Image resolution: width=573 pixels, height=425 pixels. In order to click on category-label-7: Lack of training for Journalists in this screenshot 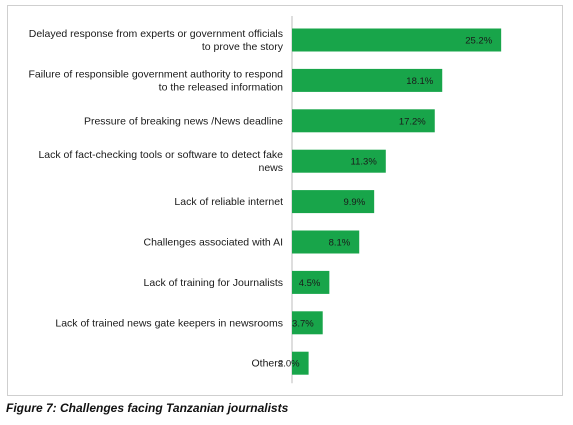, I will do `click(213, 283)`.